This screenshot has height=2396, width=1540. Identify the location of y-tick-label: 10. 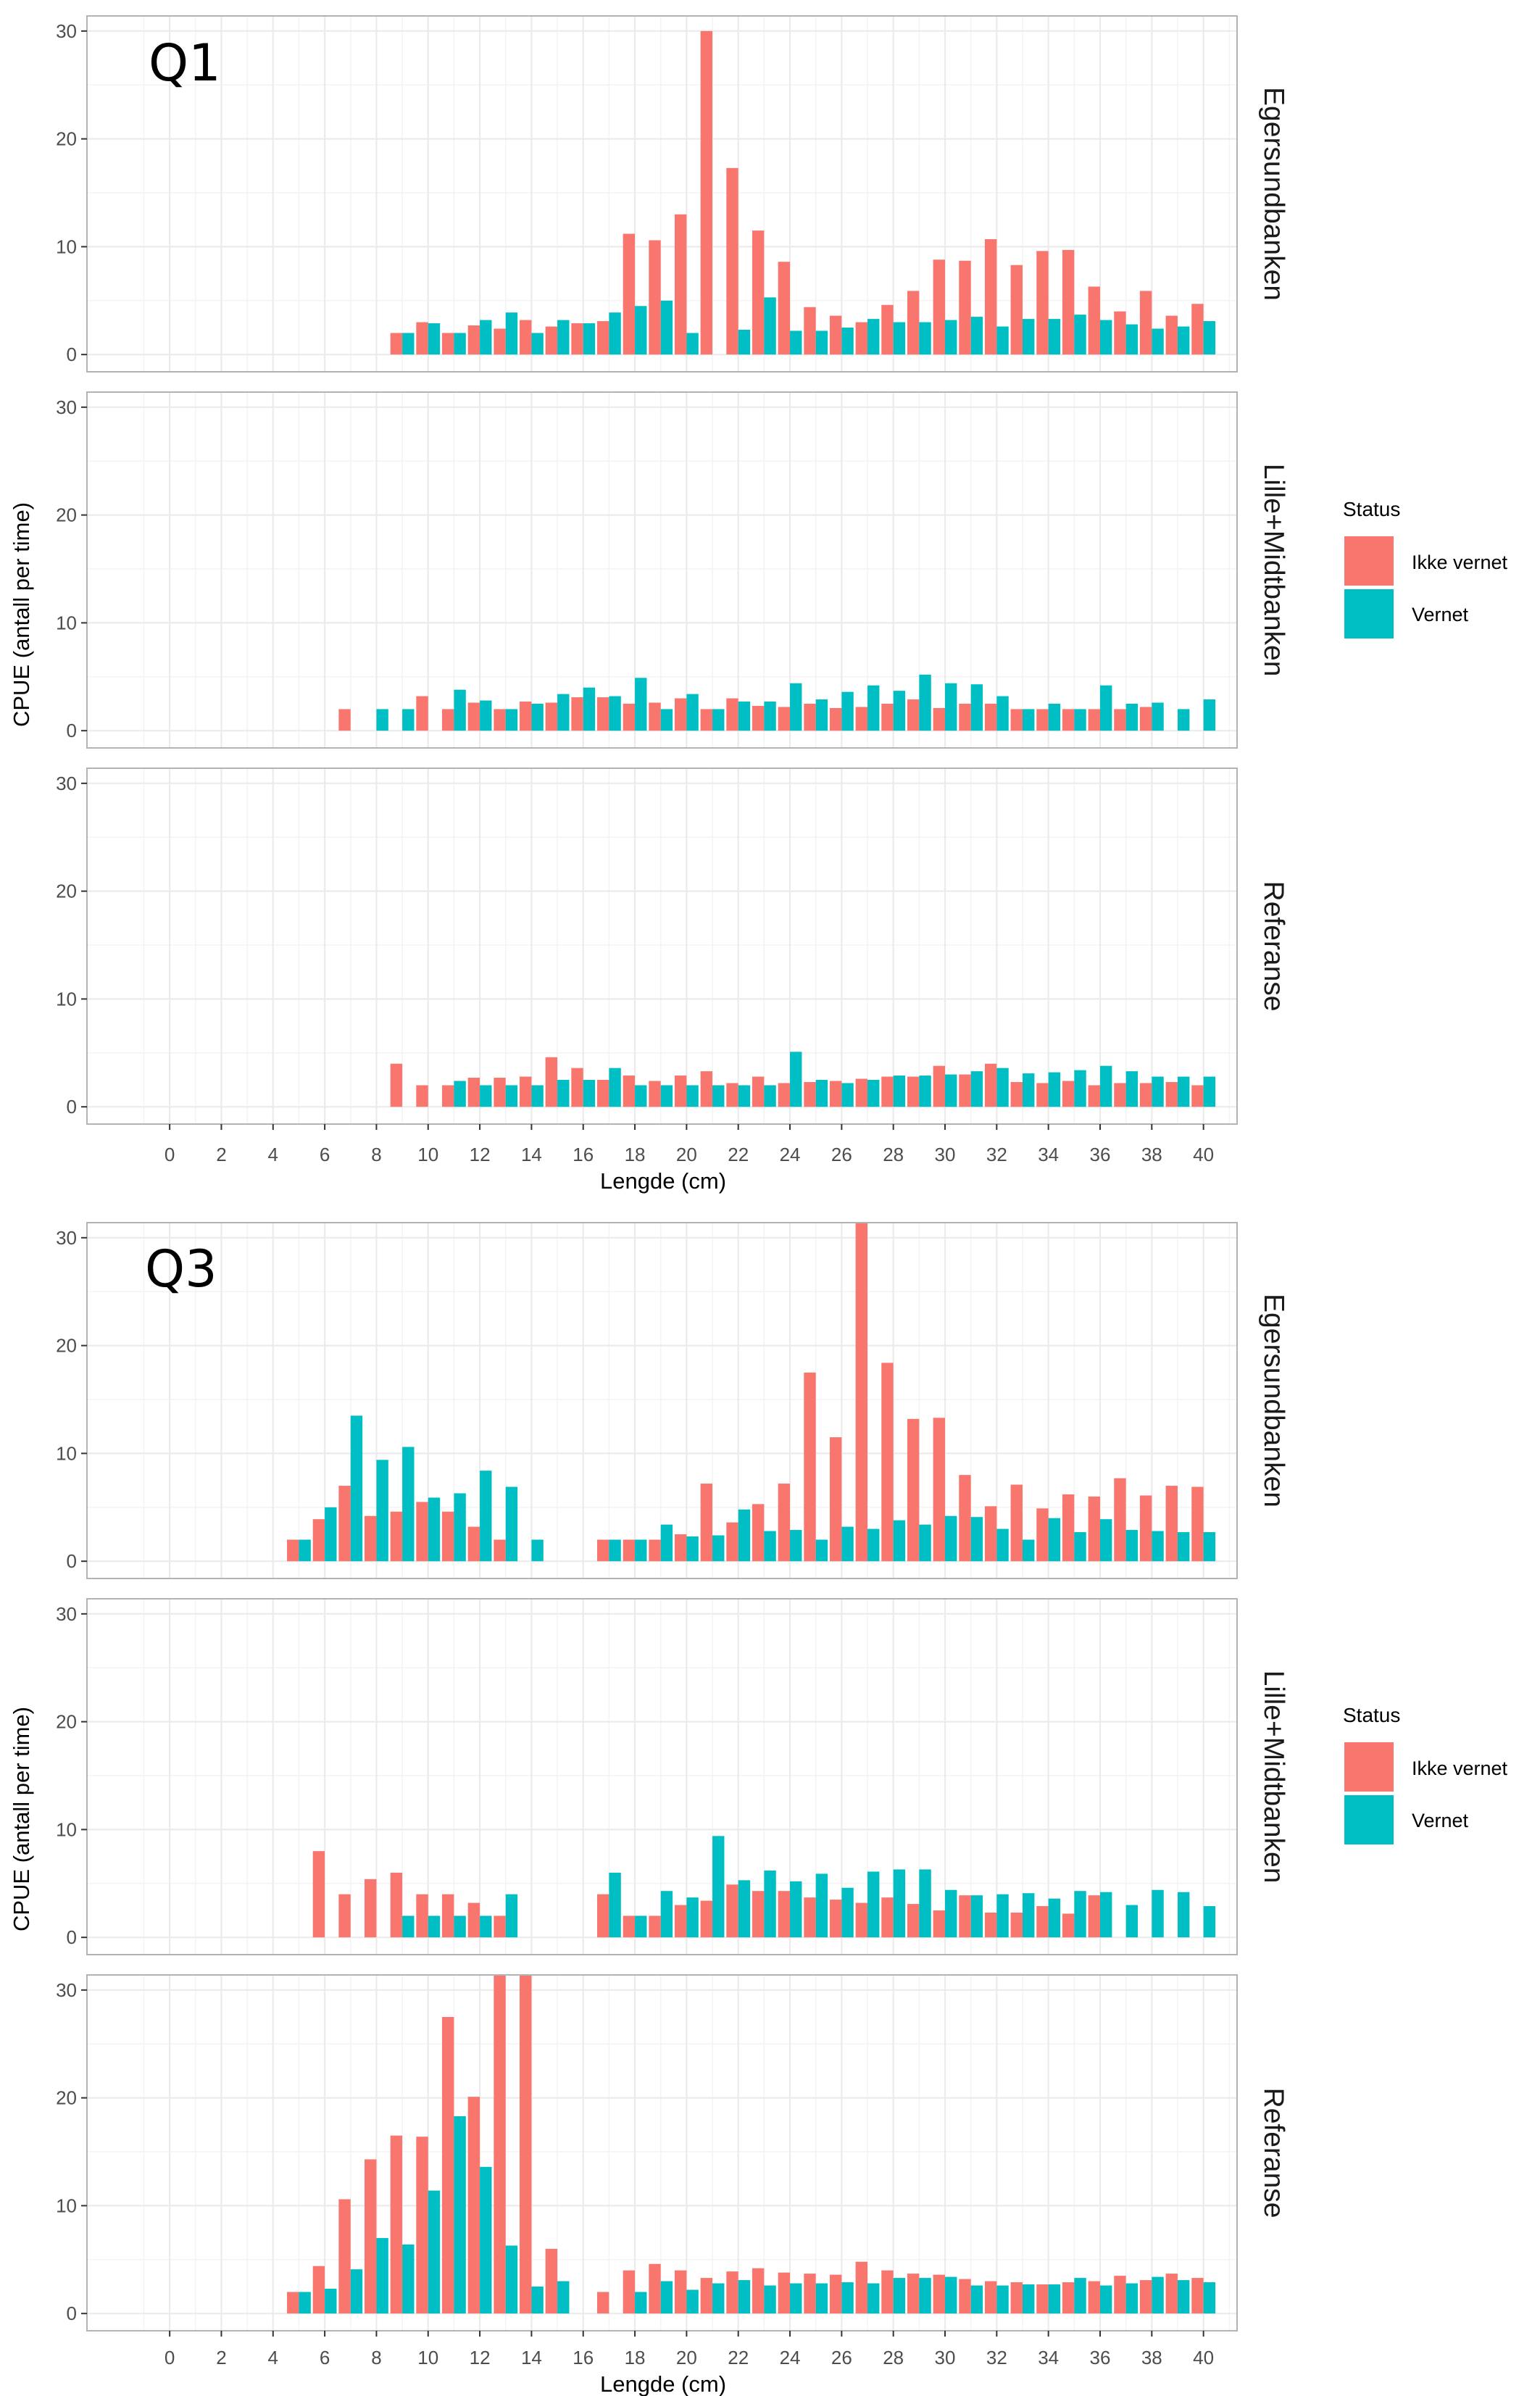
(66, 2206).